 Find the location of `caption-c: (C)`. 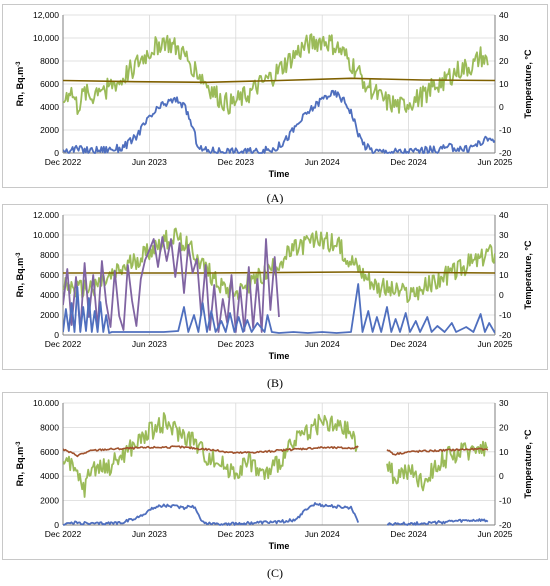

caption-c: (C) is located at coordinates (275, 573).